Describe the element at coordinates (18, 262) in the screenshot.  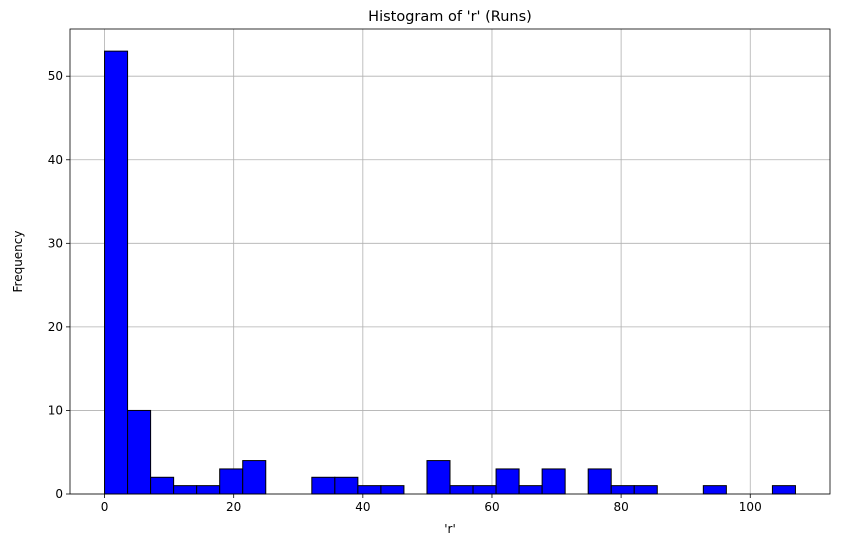
I see `y-axis-label: Frequency` at that location.